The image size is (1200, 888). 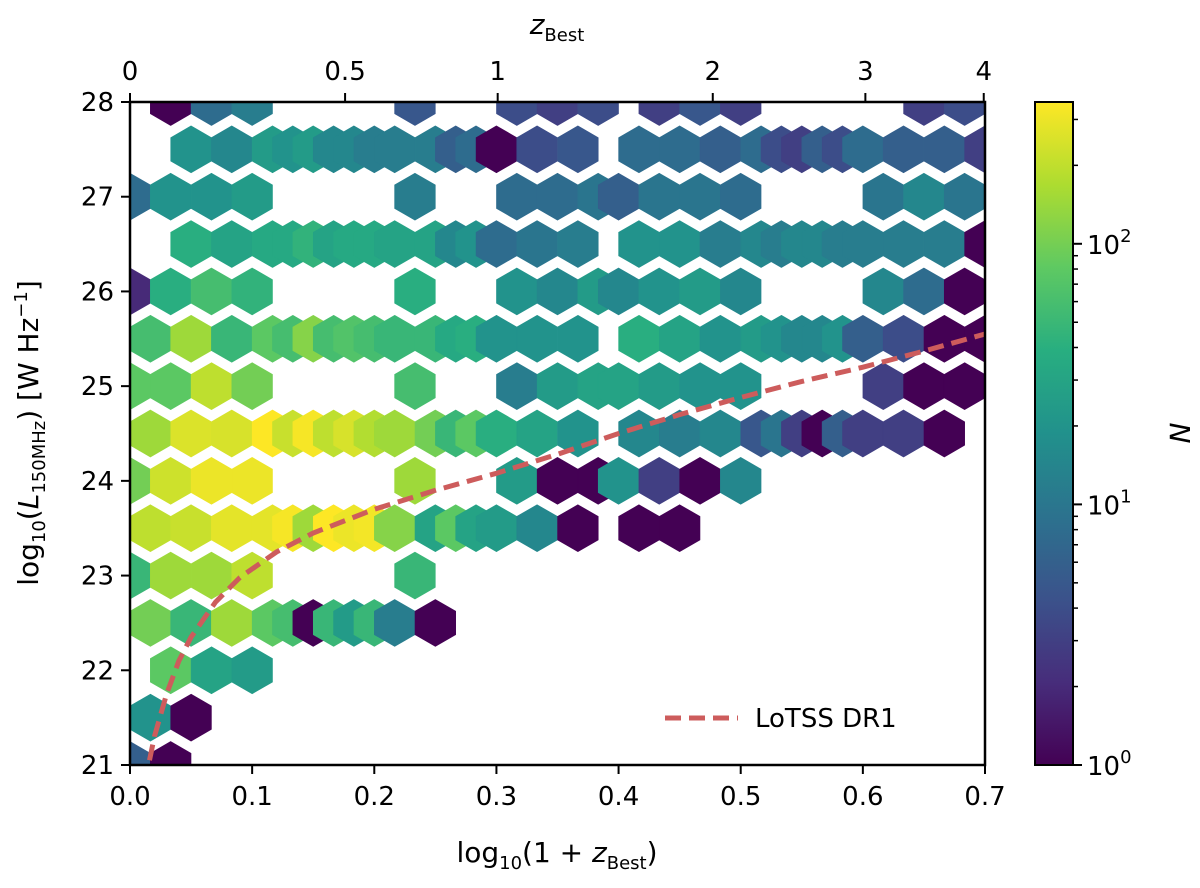 What do you see at coordinates (826, 719) in the screenshot?
I see `legend-label: LoTSS DR1` at bounding box center [826, 719].